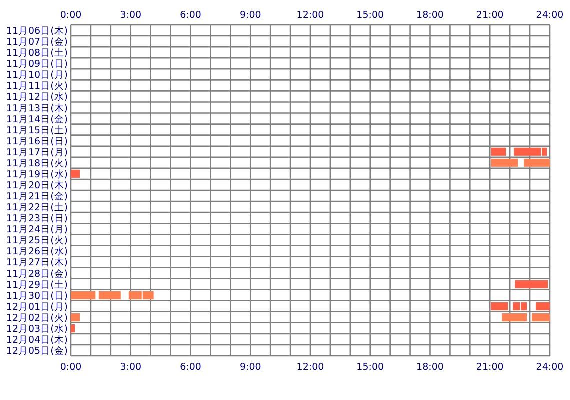 The width and height of the screenshot is (570, 400). I want to click on y-tick-label: 11月13日(木), so click(37, 108).